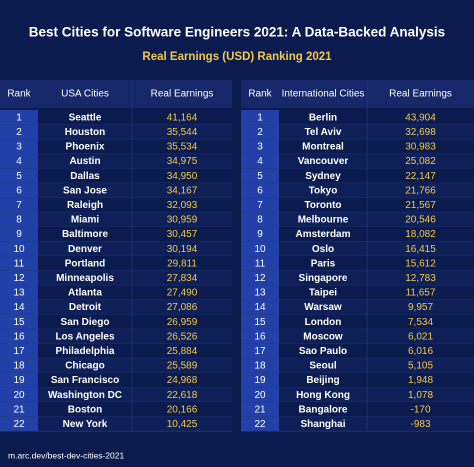 The width and height of the screenshot is (474, 467). What do you see at coordinates (182, 395) in the screenshot?
I see `earnings: 22,618` at bounding box center [182, 395].